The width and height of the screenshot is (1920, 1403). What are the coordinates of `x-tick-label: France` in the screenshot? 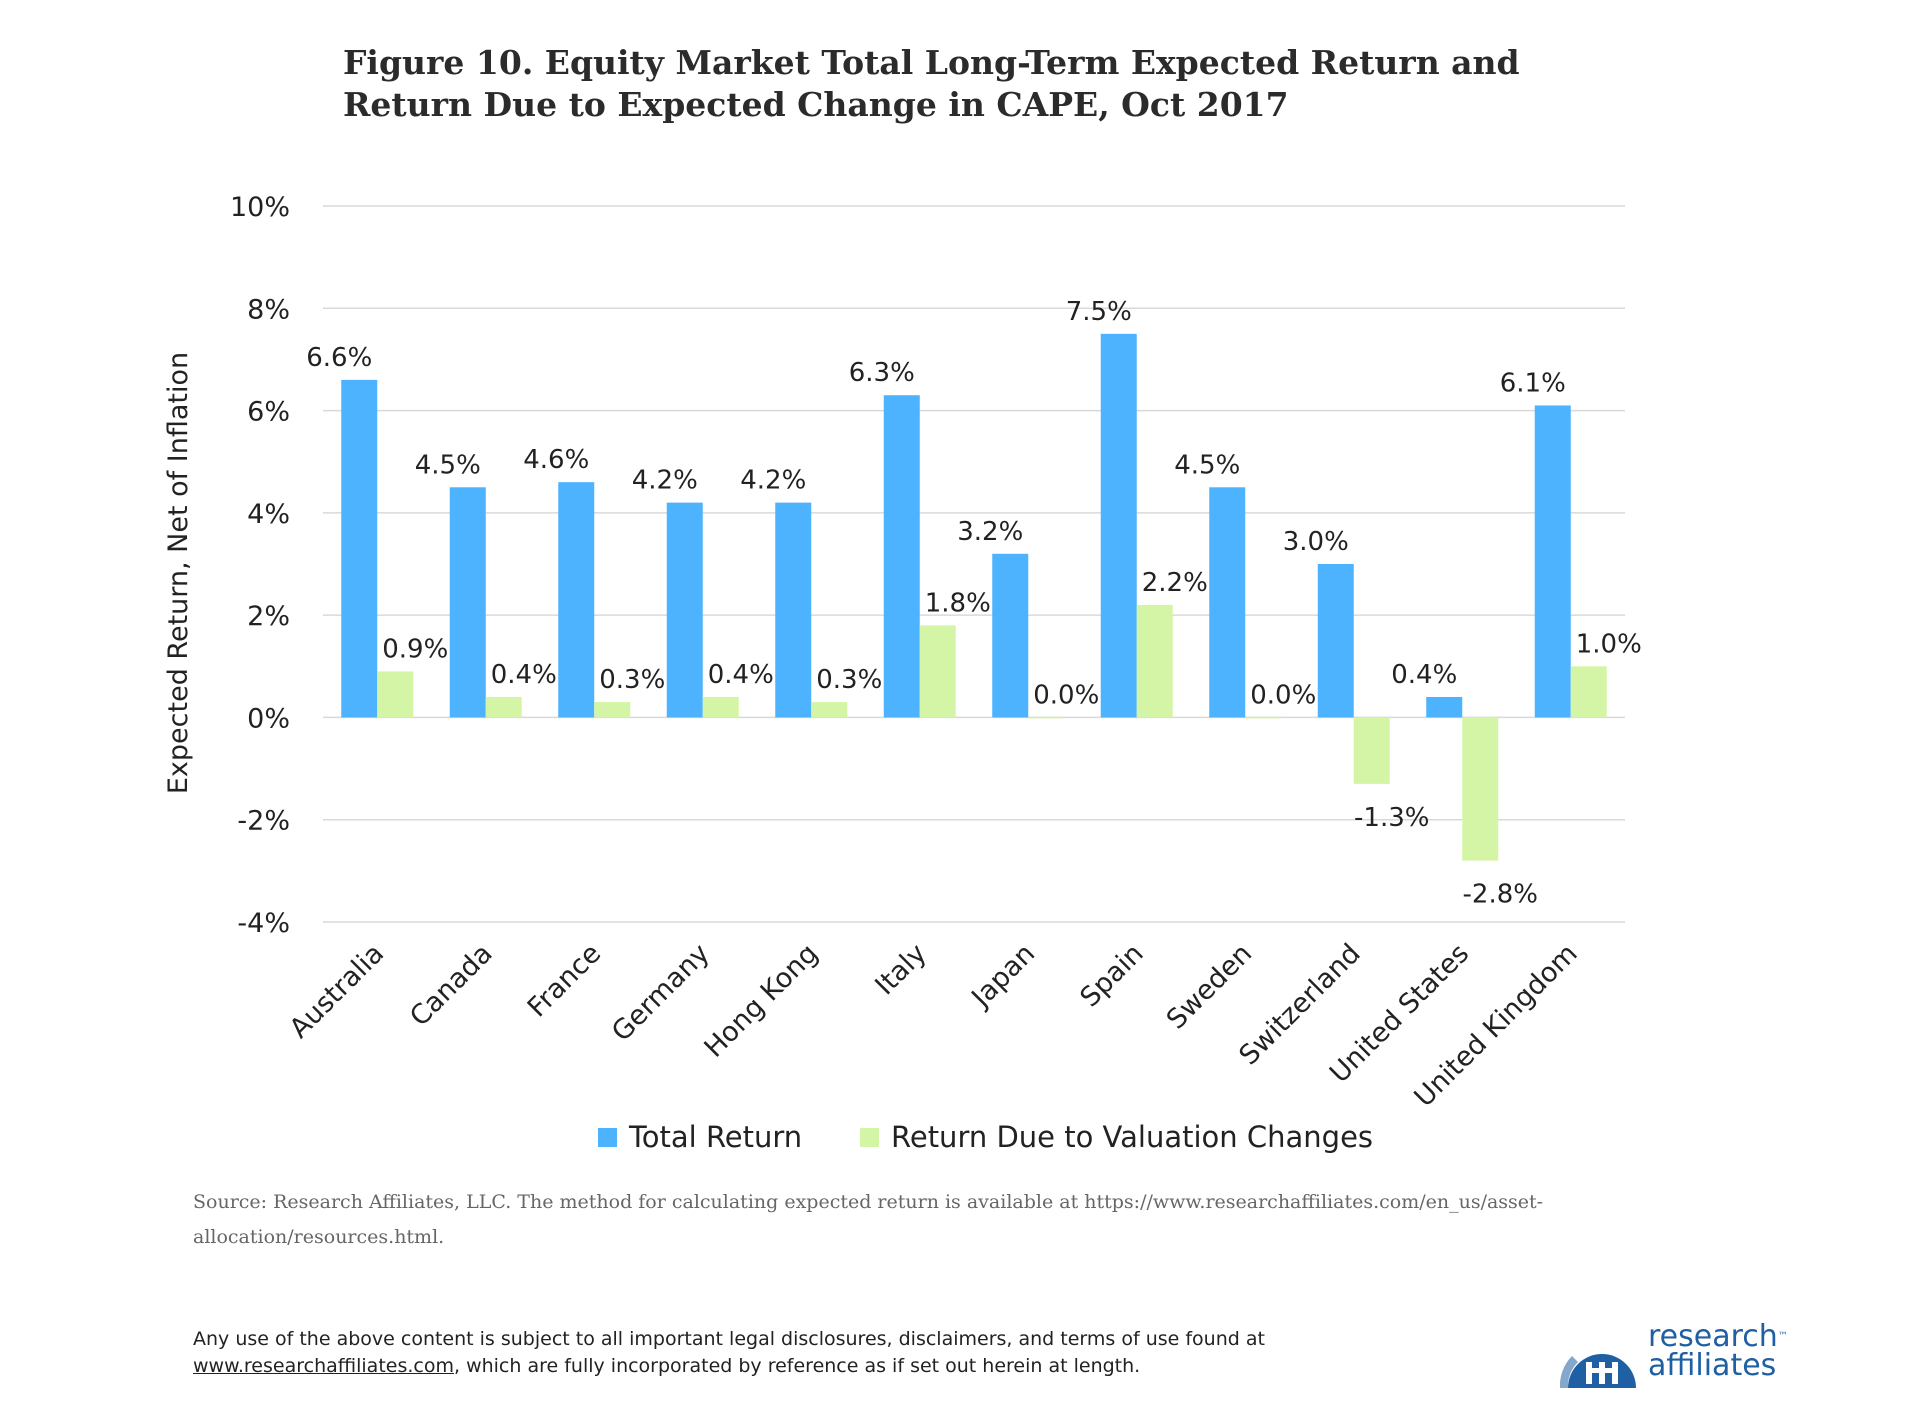 It's located at (564, 980).